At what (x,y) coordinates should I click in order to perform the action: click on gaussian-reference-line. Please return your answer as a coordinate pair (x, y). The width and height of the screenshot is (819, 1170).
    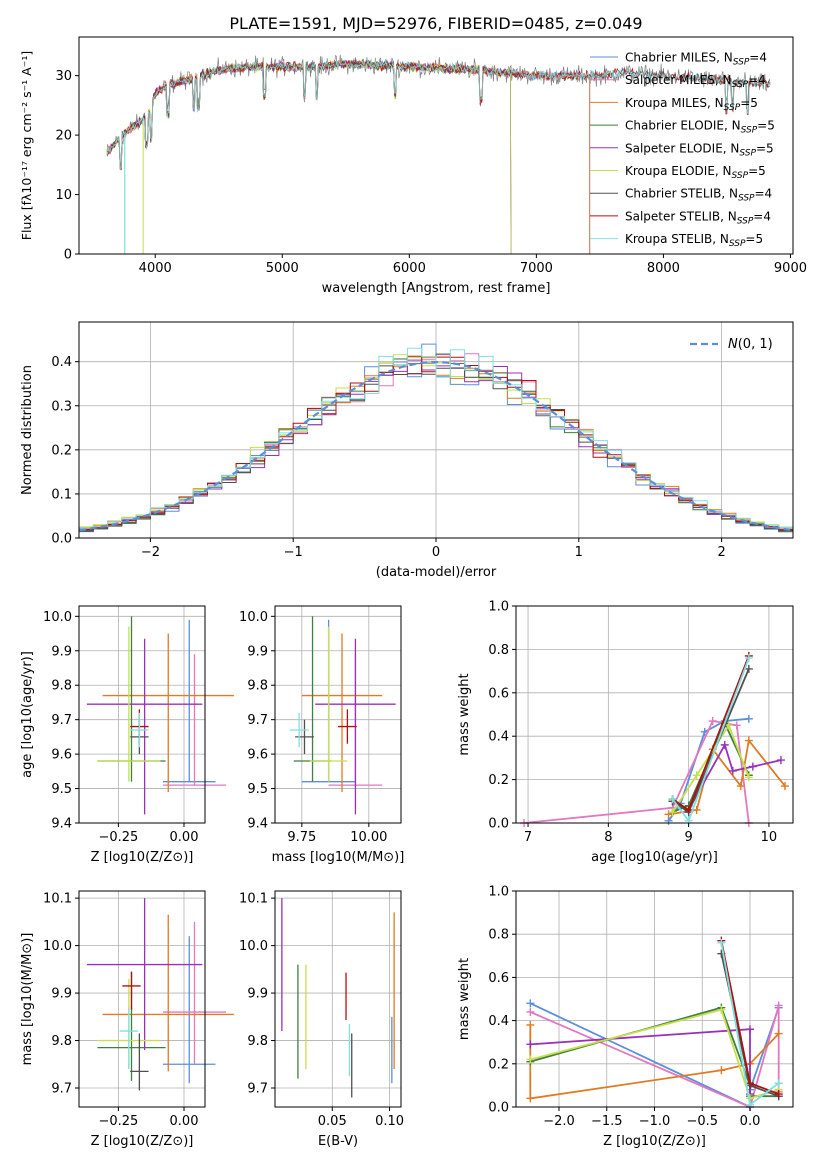
    Looking at the image, I should click on (435, 446).